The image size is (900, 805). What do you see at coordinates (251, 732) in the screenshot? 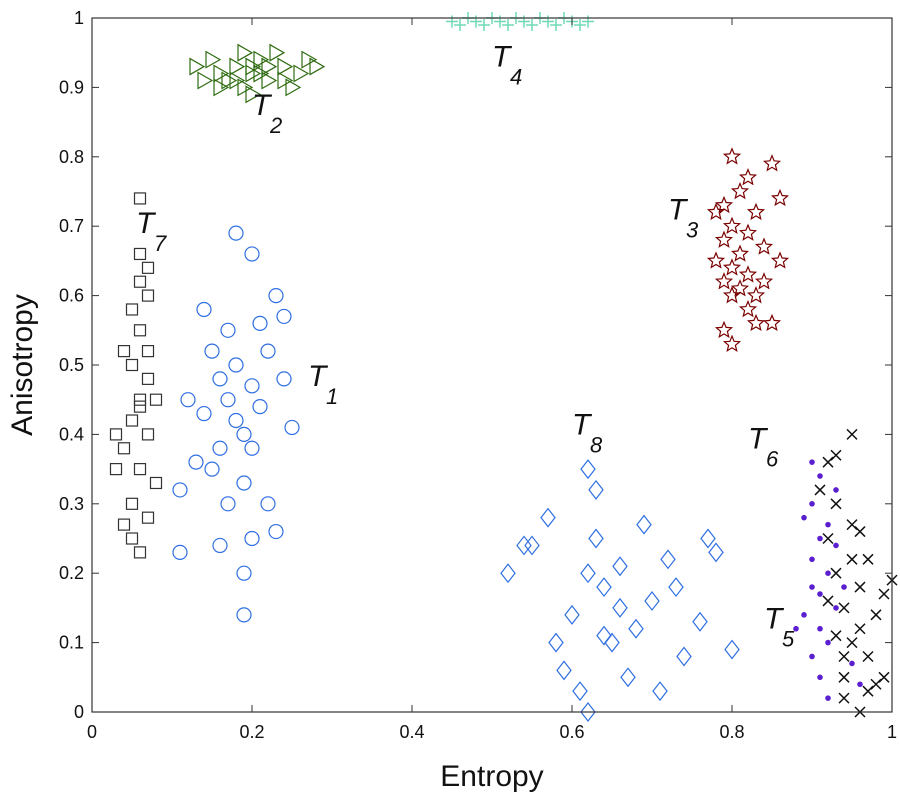
I see `x-tick-label: 0.2` at bounding box center [251, 732].